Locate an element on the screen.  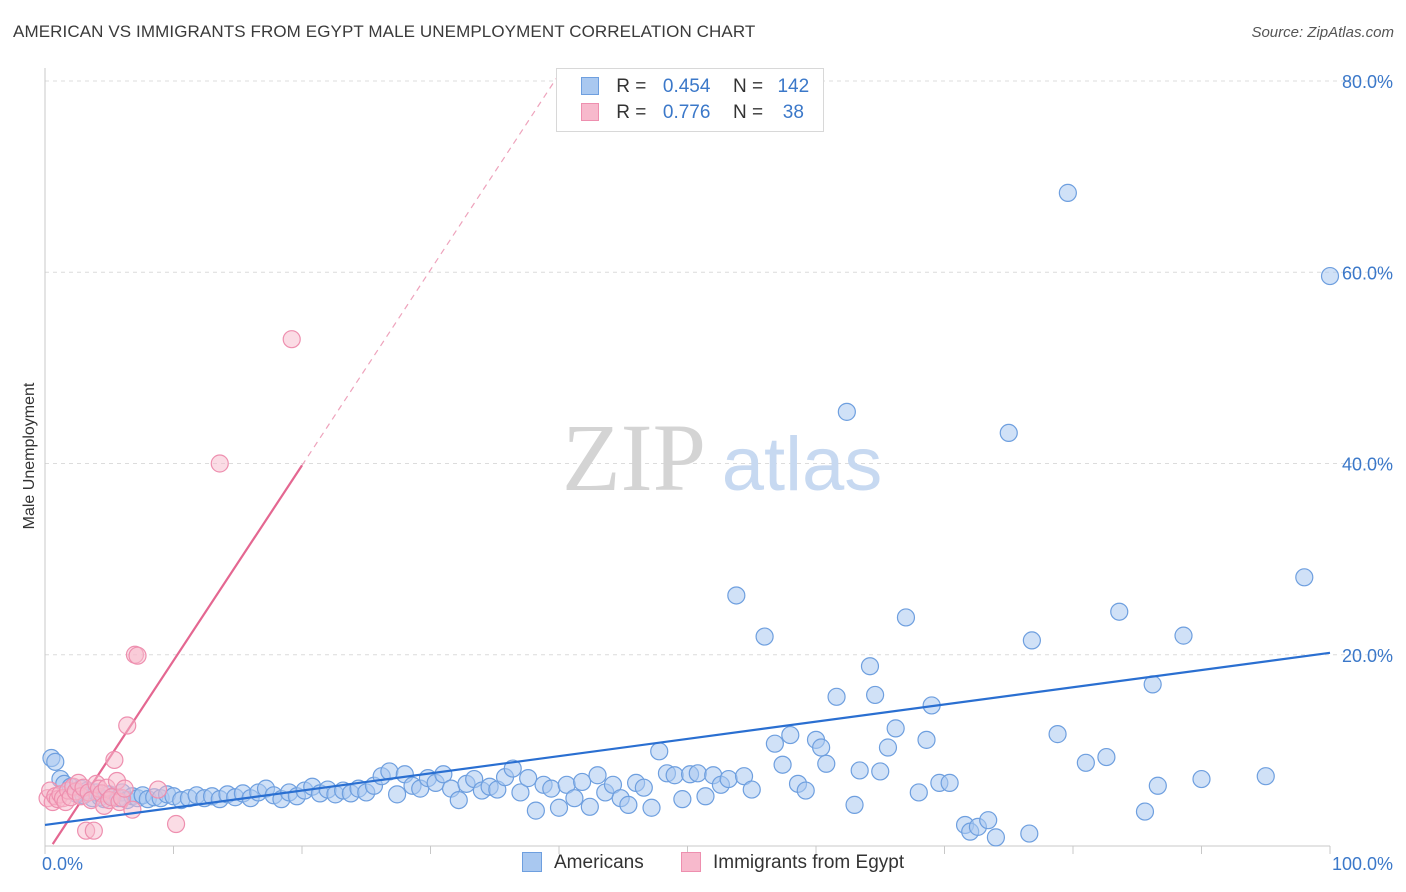
egypt-points is located at coordinates (169, 585).